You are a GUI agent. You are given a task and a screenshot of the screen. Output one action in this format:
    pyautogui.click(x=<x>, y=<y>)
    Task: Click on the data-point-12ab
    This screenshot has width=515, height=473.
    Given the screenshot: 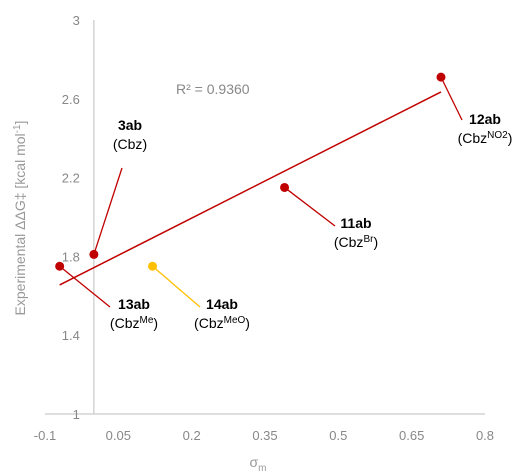 What is the action you would take?
    pyautogui.click(x=441, y=77)
    